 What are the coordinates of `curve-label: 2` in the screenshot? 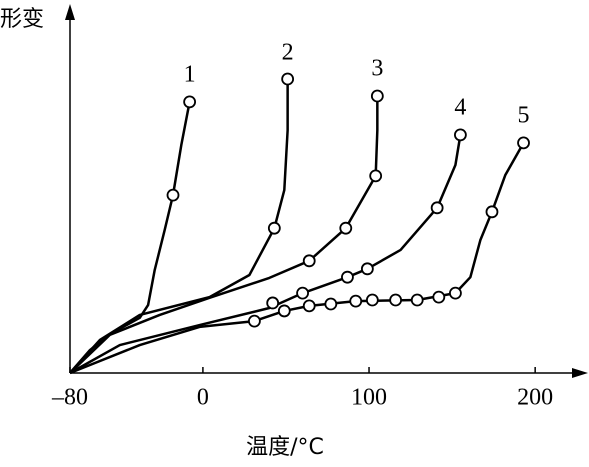 It's located at (288, 53).